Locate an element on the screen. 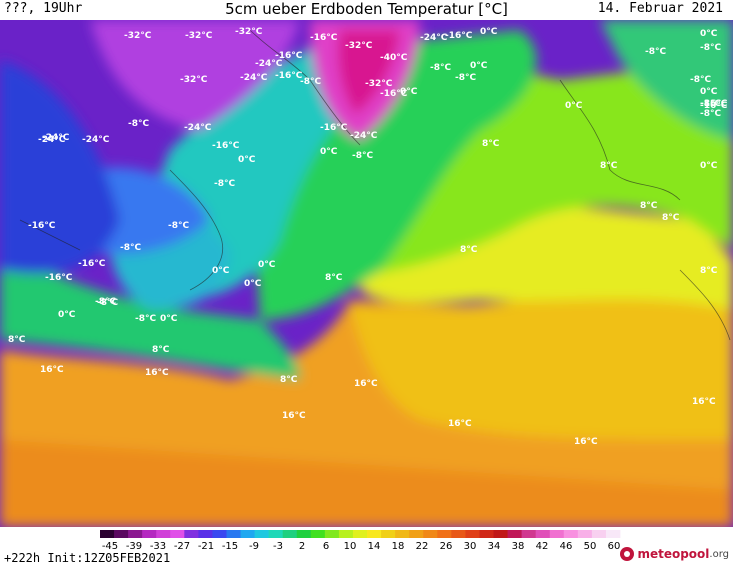 The height and width of the screenshot is (566, 733). legend-tick-label: -3 is located at coordinates (278, 546).